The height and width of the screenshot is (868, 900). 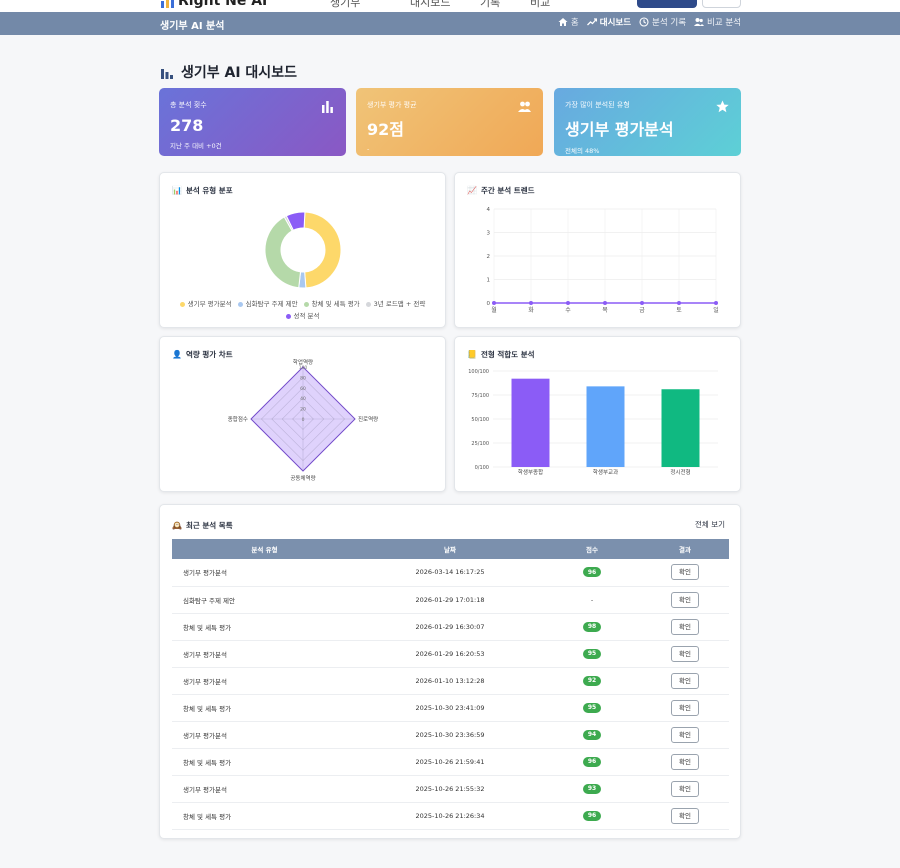 I want to click on column-header: 날짜, so click(x=450, y=549).